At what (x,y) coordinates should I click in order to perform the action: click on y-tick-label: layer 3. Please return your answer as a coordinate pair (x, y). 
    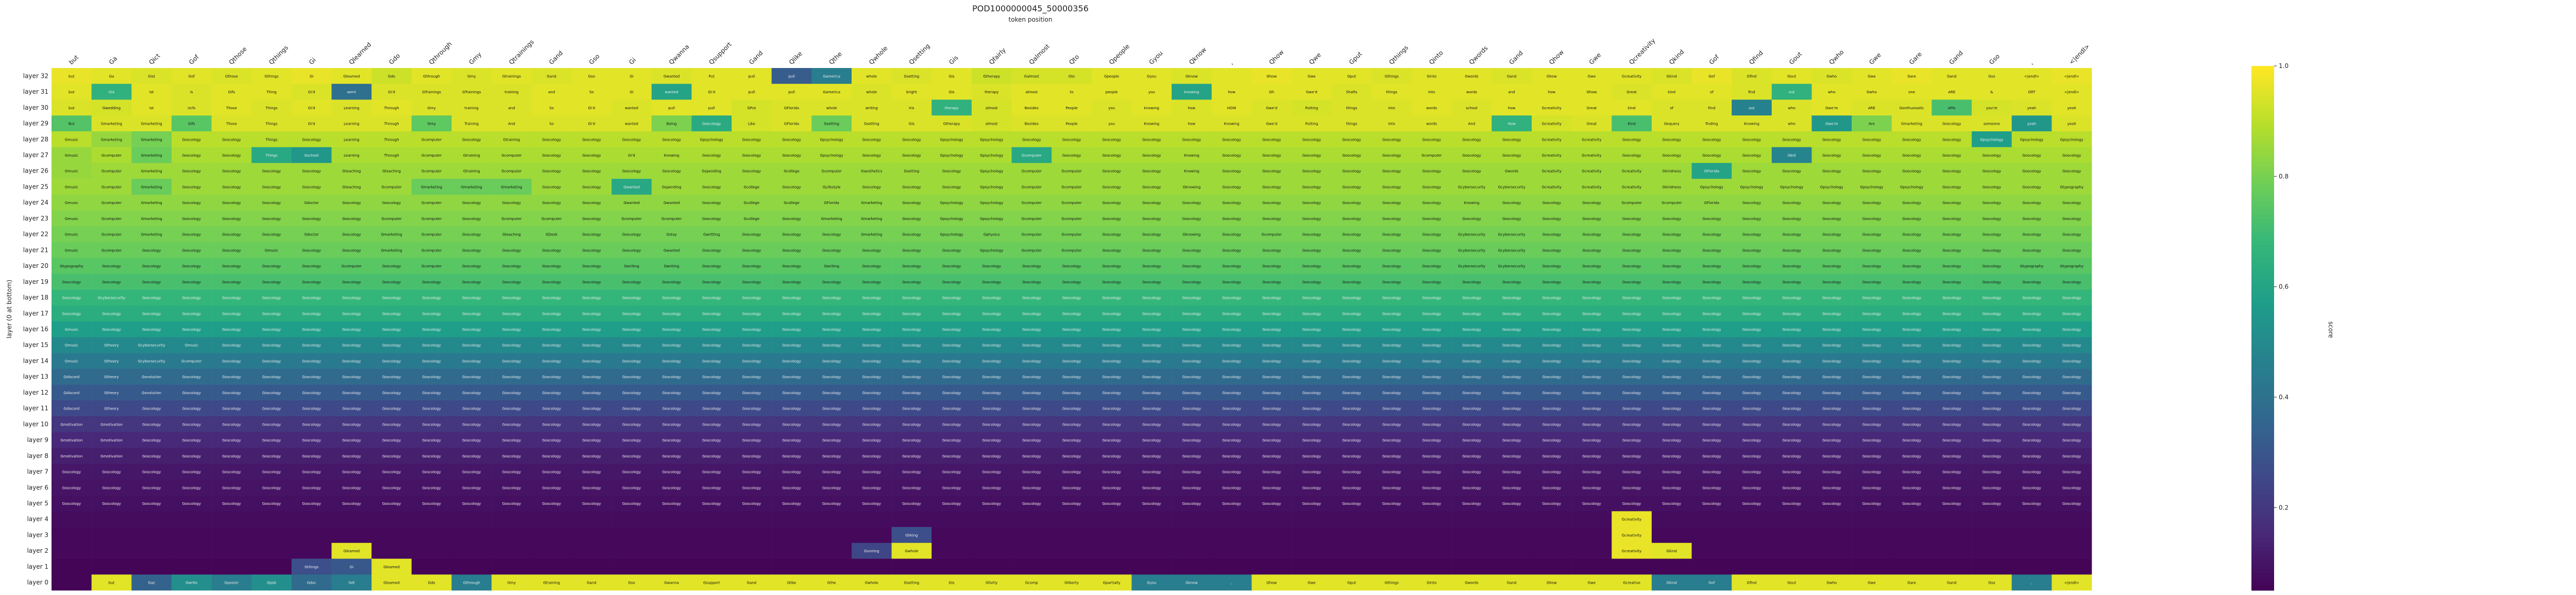
    Looking at the image, I should click on (37, 534).